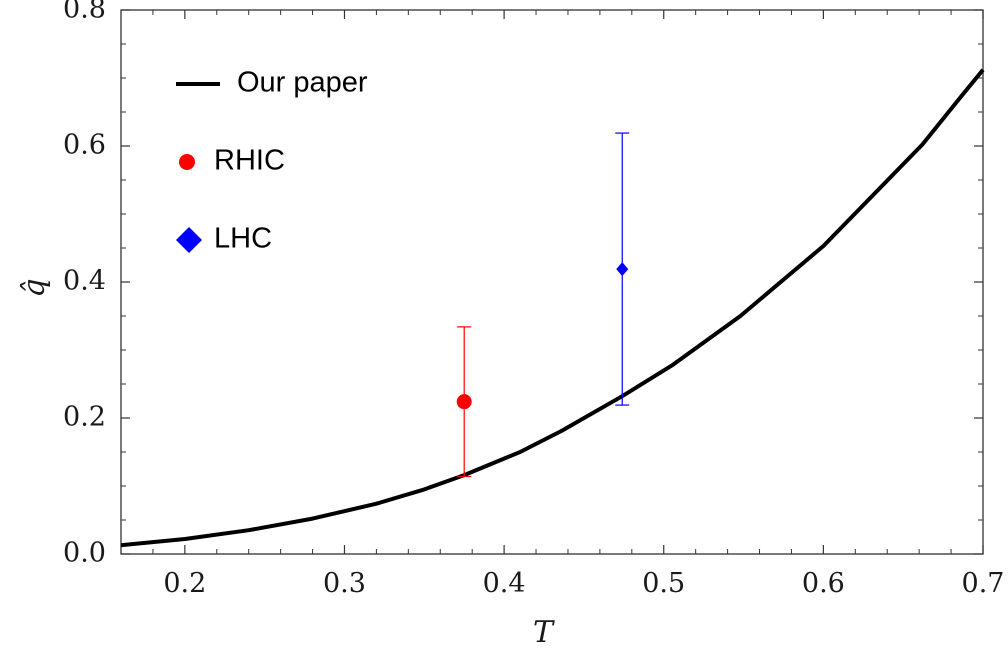  What do you see at coordinates (184, 583) in the screenshot?
I see `x-tick-label: 0.2` at bounding box center [184, 583].